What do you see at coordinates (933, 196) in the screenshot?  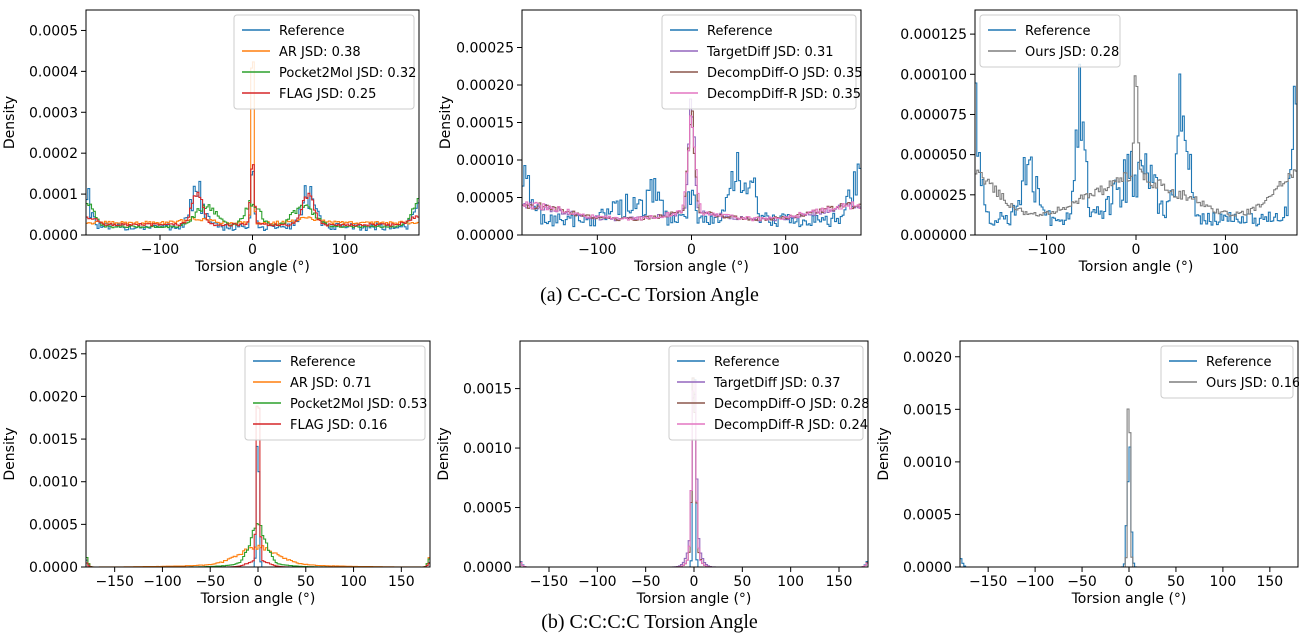 I see `y-tick-label: 0.000025` at bounding box center [933, 196].